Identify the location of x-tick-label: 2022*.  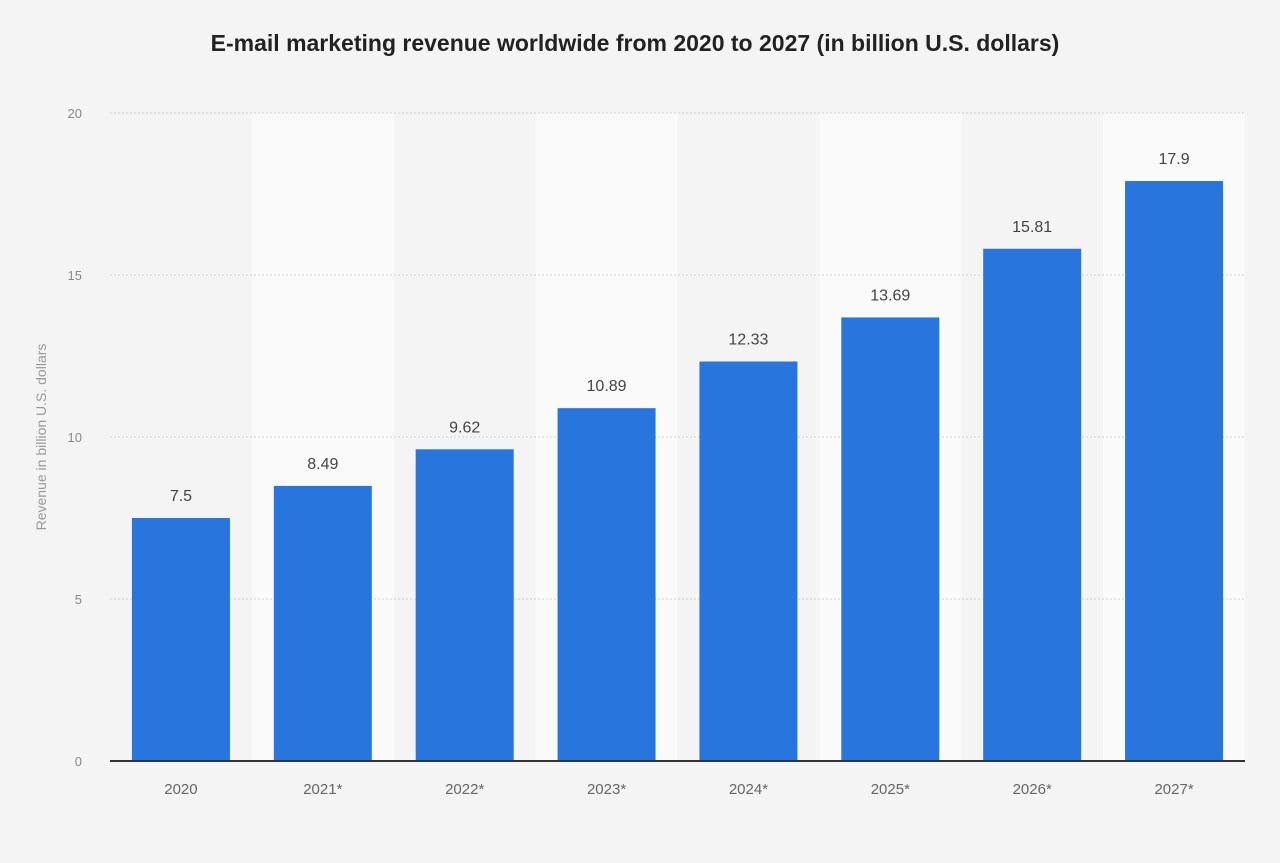
(464, 789).